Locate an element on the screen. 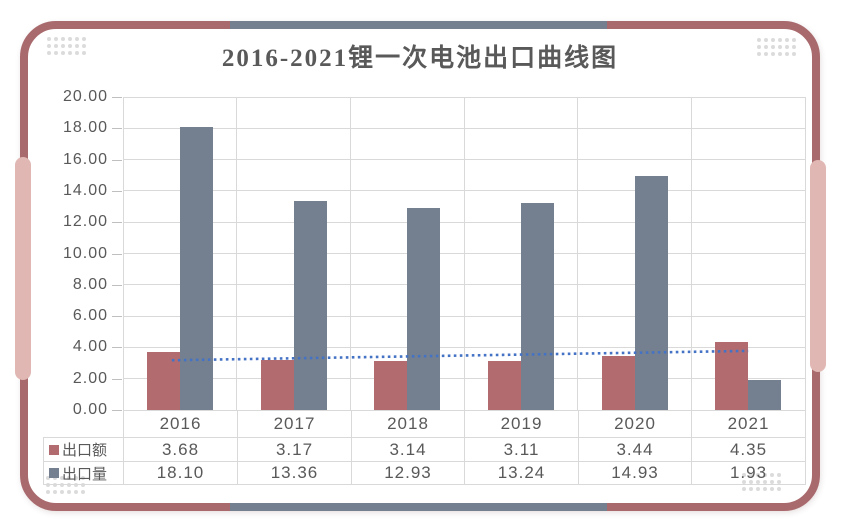  table-corner-cell is located at coordinates (83, 424).